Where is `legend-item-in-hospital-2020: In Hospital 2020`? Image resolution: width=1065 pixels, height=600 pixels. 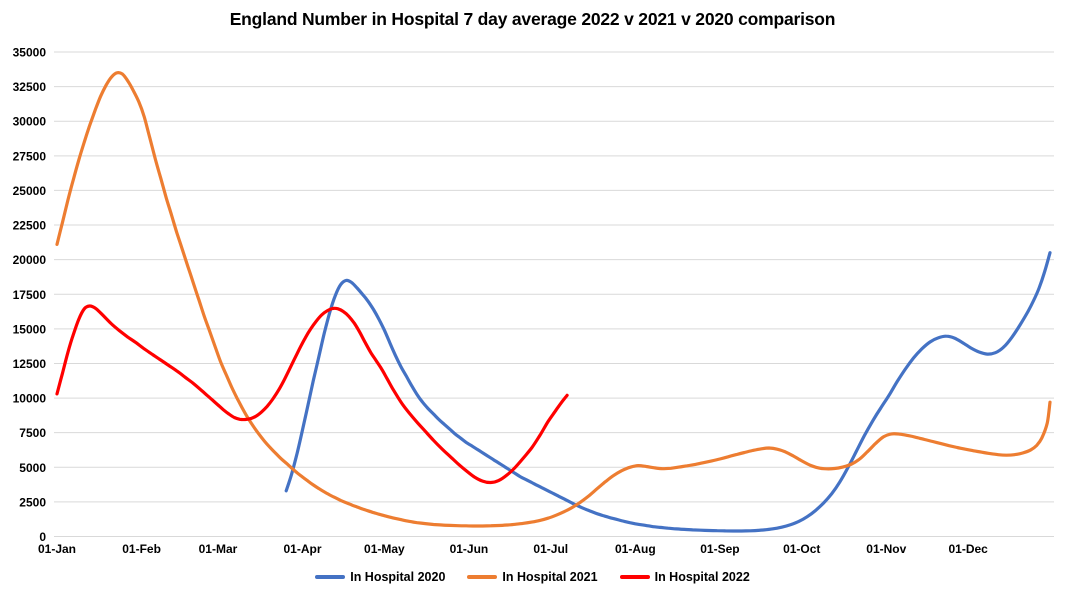
legend-item-in-hospital-2020: In Hospital 2020 is located at coordinates (380, 577).